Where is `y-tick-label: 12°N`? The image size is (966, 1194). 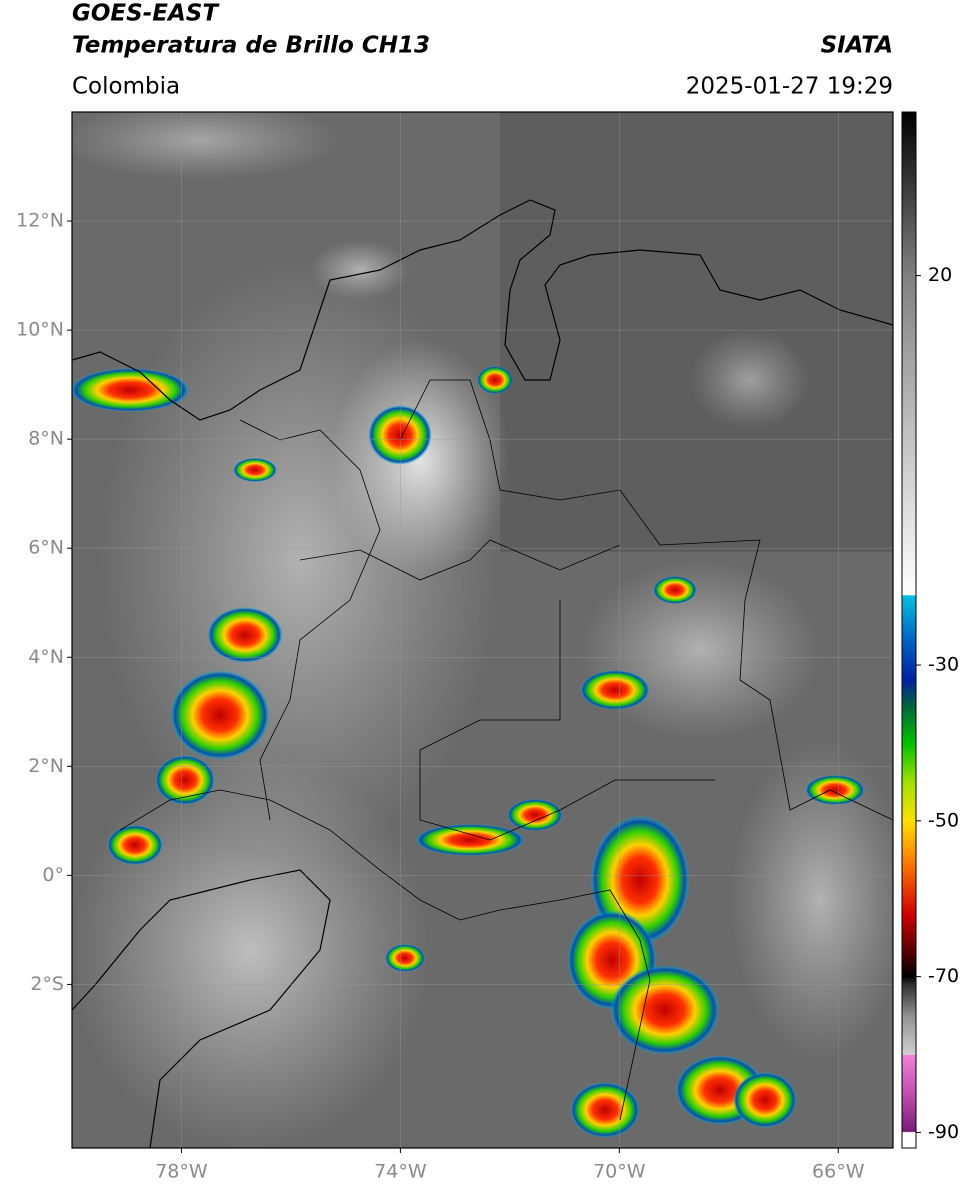 y-tick-label: 12°N is located at coordinates (40, 221).